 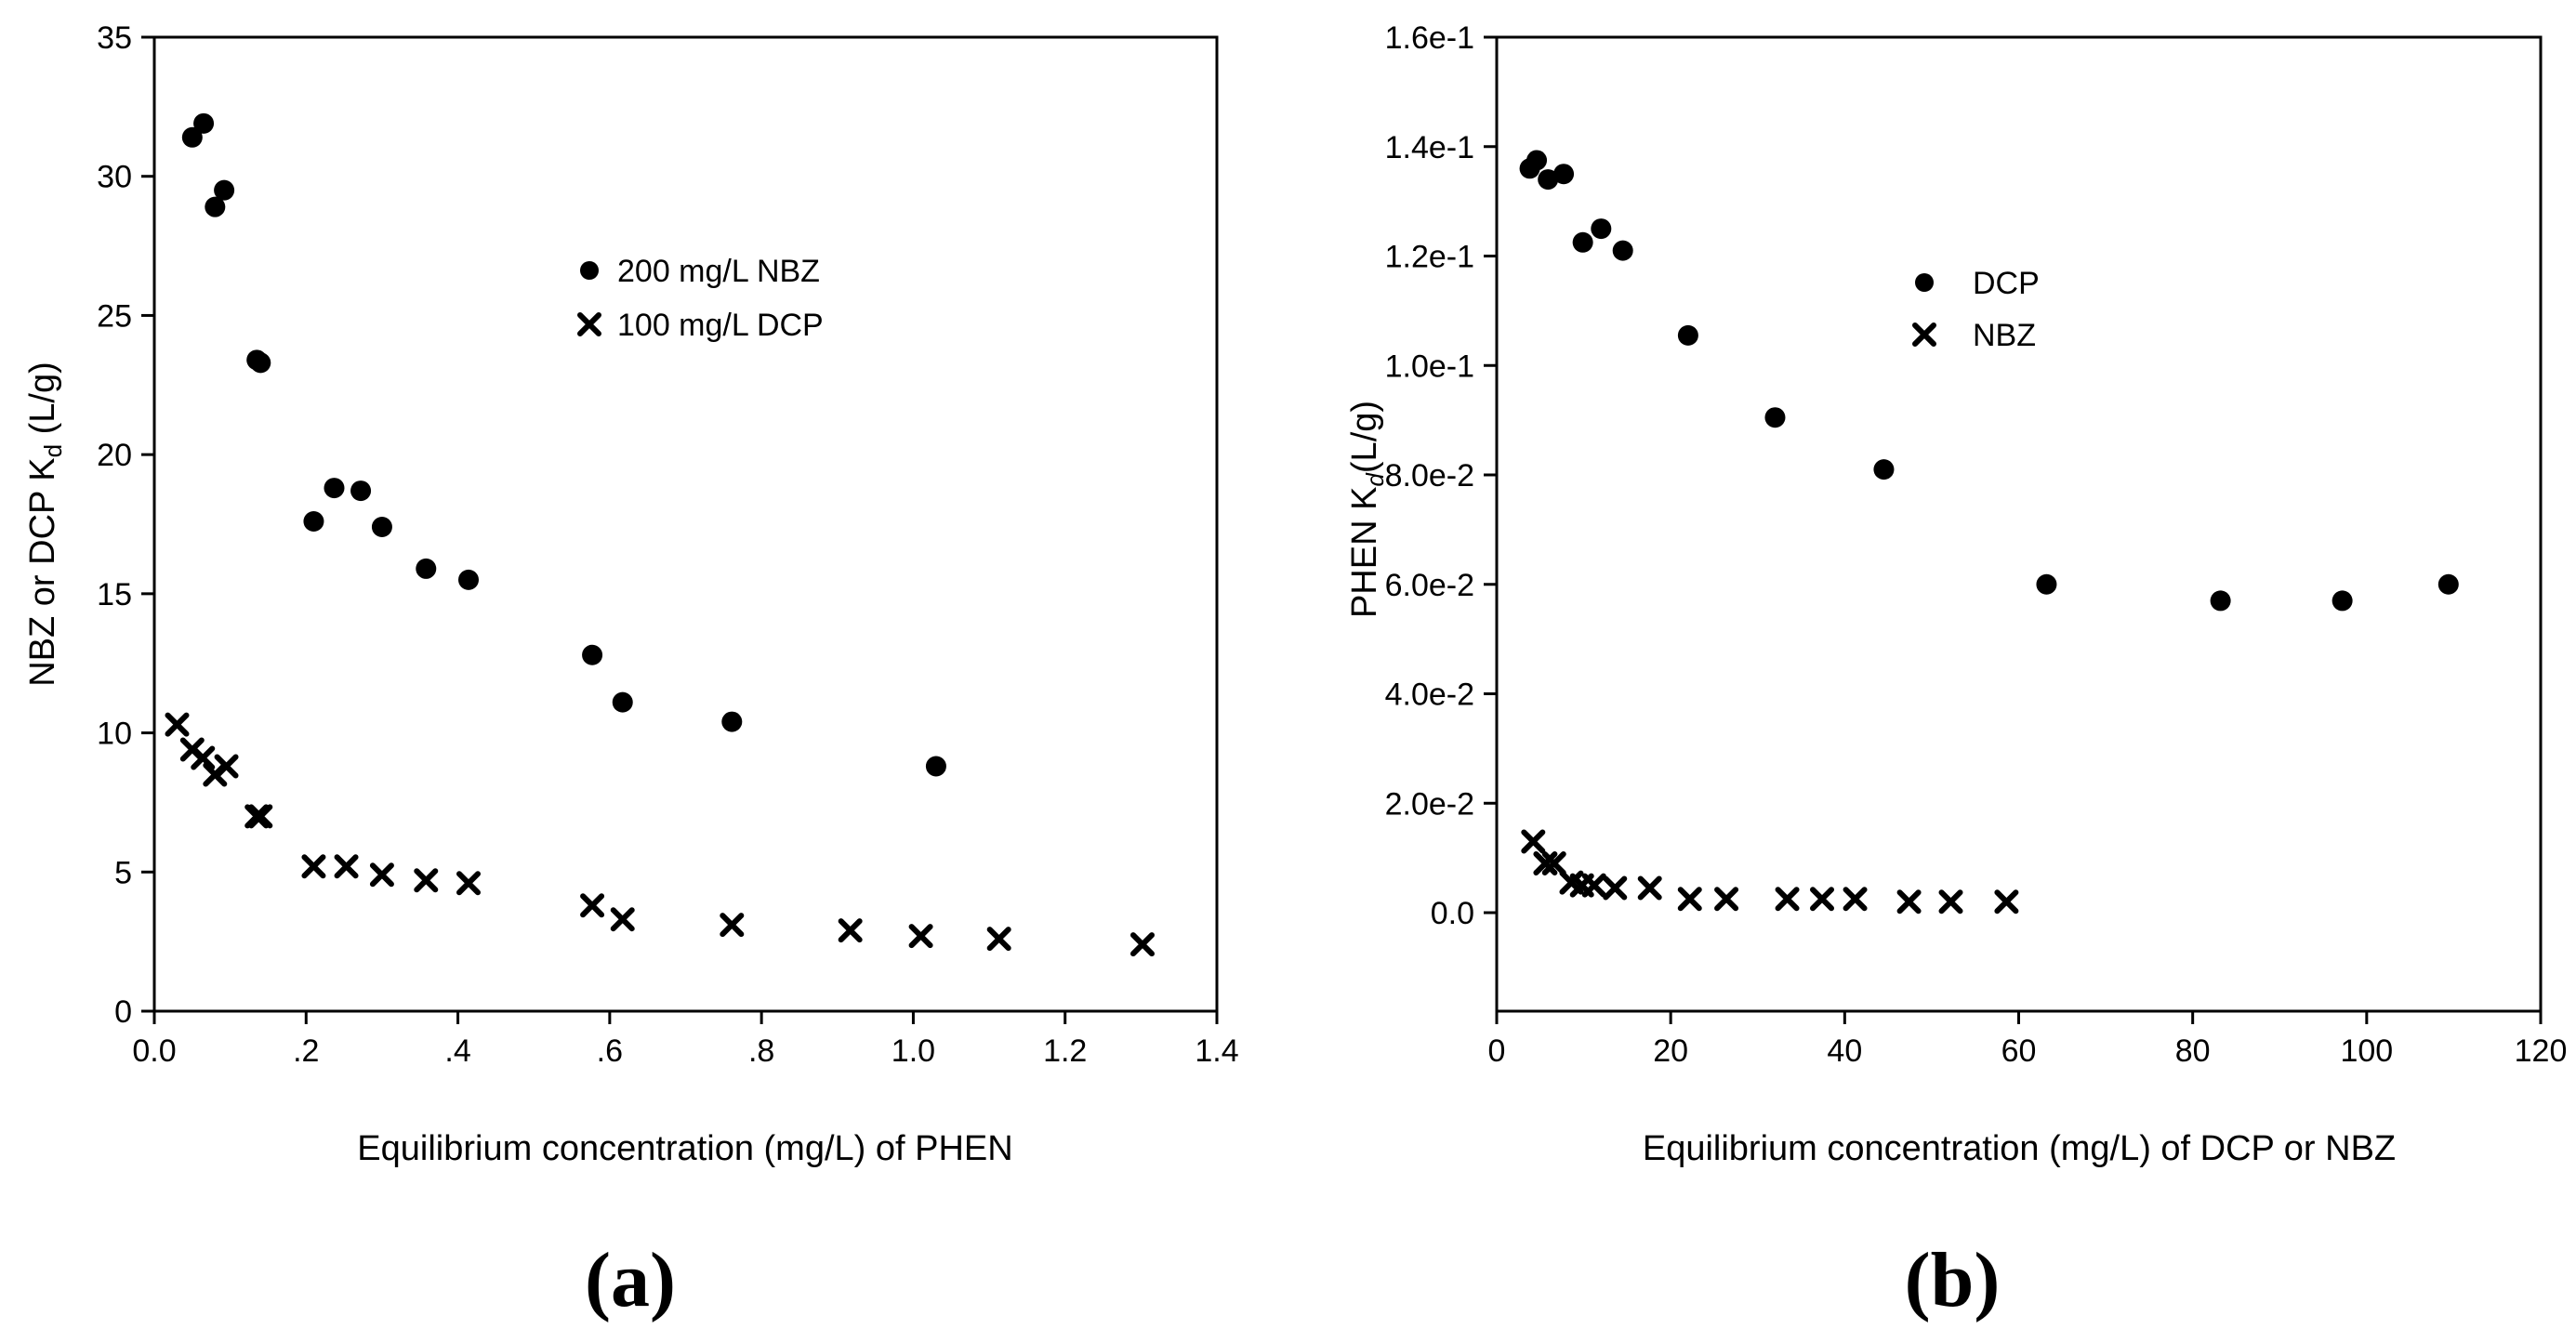 I want to click on y-tick-label: 0, so click(x=123, y=1012).